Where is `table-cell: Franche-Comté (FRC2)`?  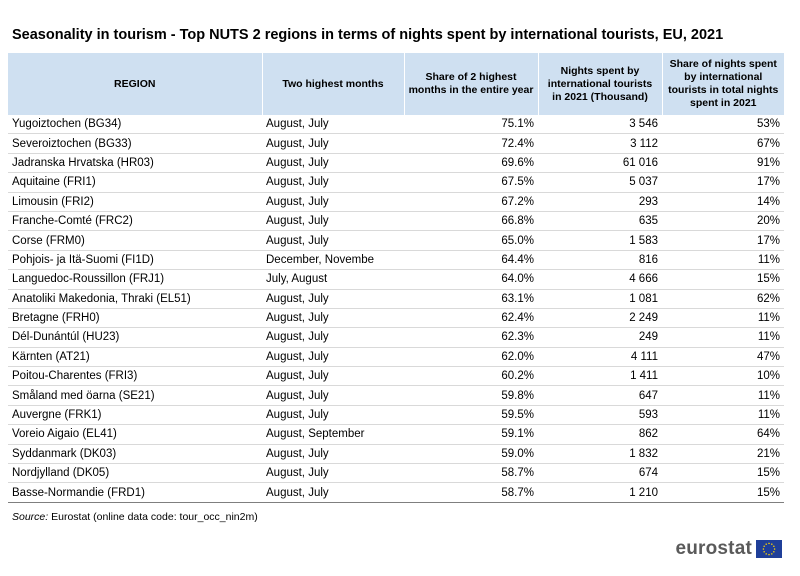
table-cell: Franche-Comté (FRC2) is located at coordinates (135, 221).